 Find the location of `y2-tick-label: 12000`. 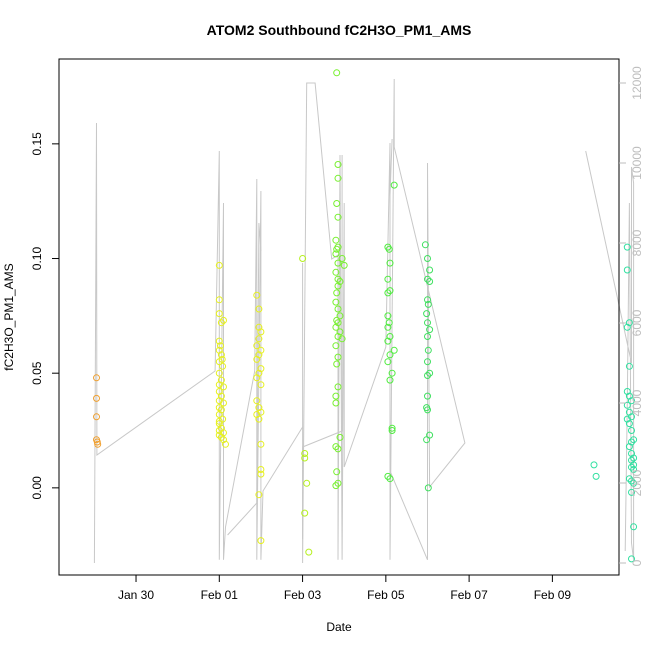

y2-tick-label: 12000 is located at coordinates (637, 83).